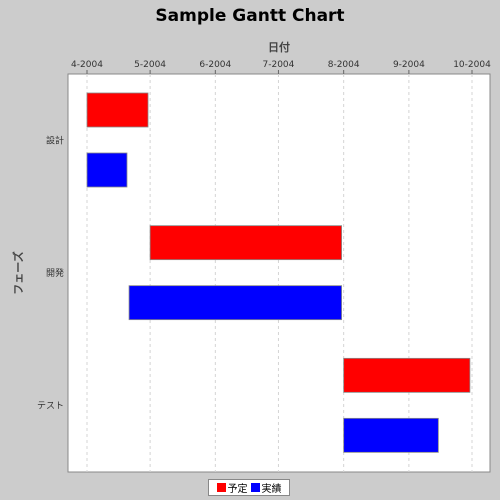 The height and width of the screenshot is (500, 500). What do you see at coordinates (215, 65) in the screenshot?
I see `x-tick-label: 6-2004` at bounding box center [215, 65].